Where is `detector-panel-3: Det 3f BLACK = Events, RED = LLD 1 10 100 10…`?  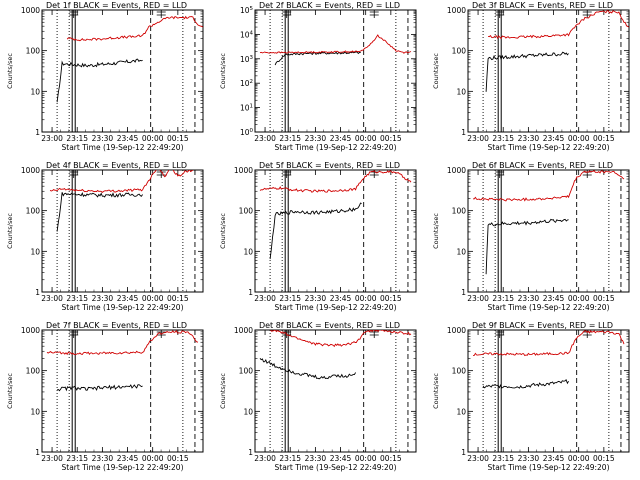 detector-panel-3: Det 3f BLACK = Events, RED = LLD 1 10 100 10… is located at coordinates (531, 76).